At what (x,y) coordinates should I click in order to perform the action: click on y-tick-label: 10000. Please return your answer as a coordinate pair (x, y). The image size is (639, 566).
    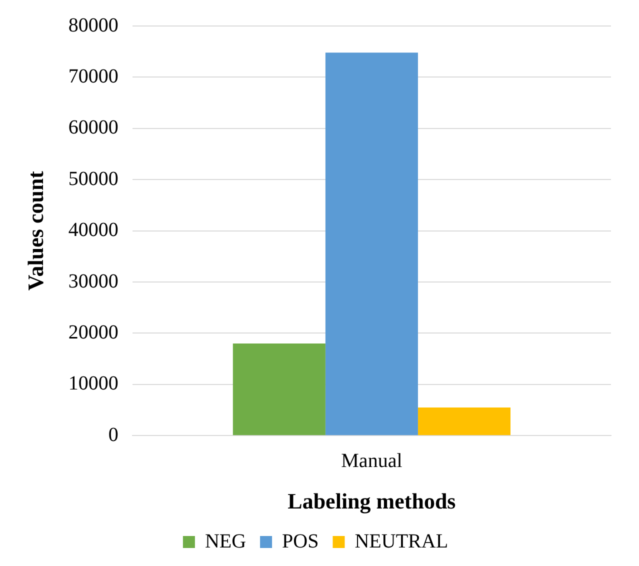
    Looking at the image, I should click on (93, 383).